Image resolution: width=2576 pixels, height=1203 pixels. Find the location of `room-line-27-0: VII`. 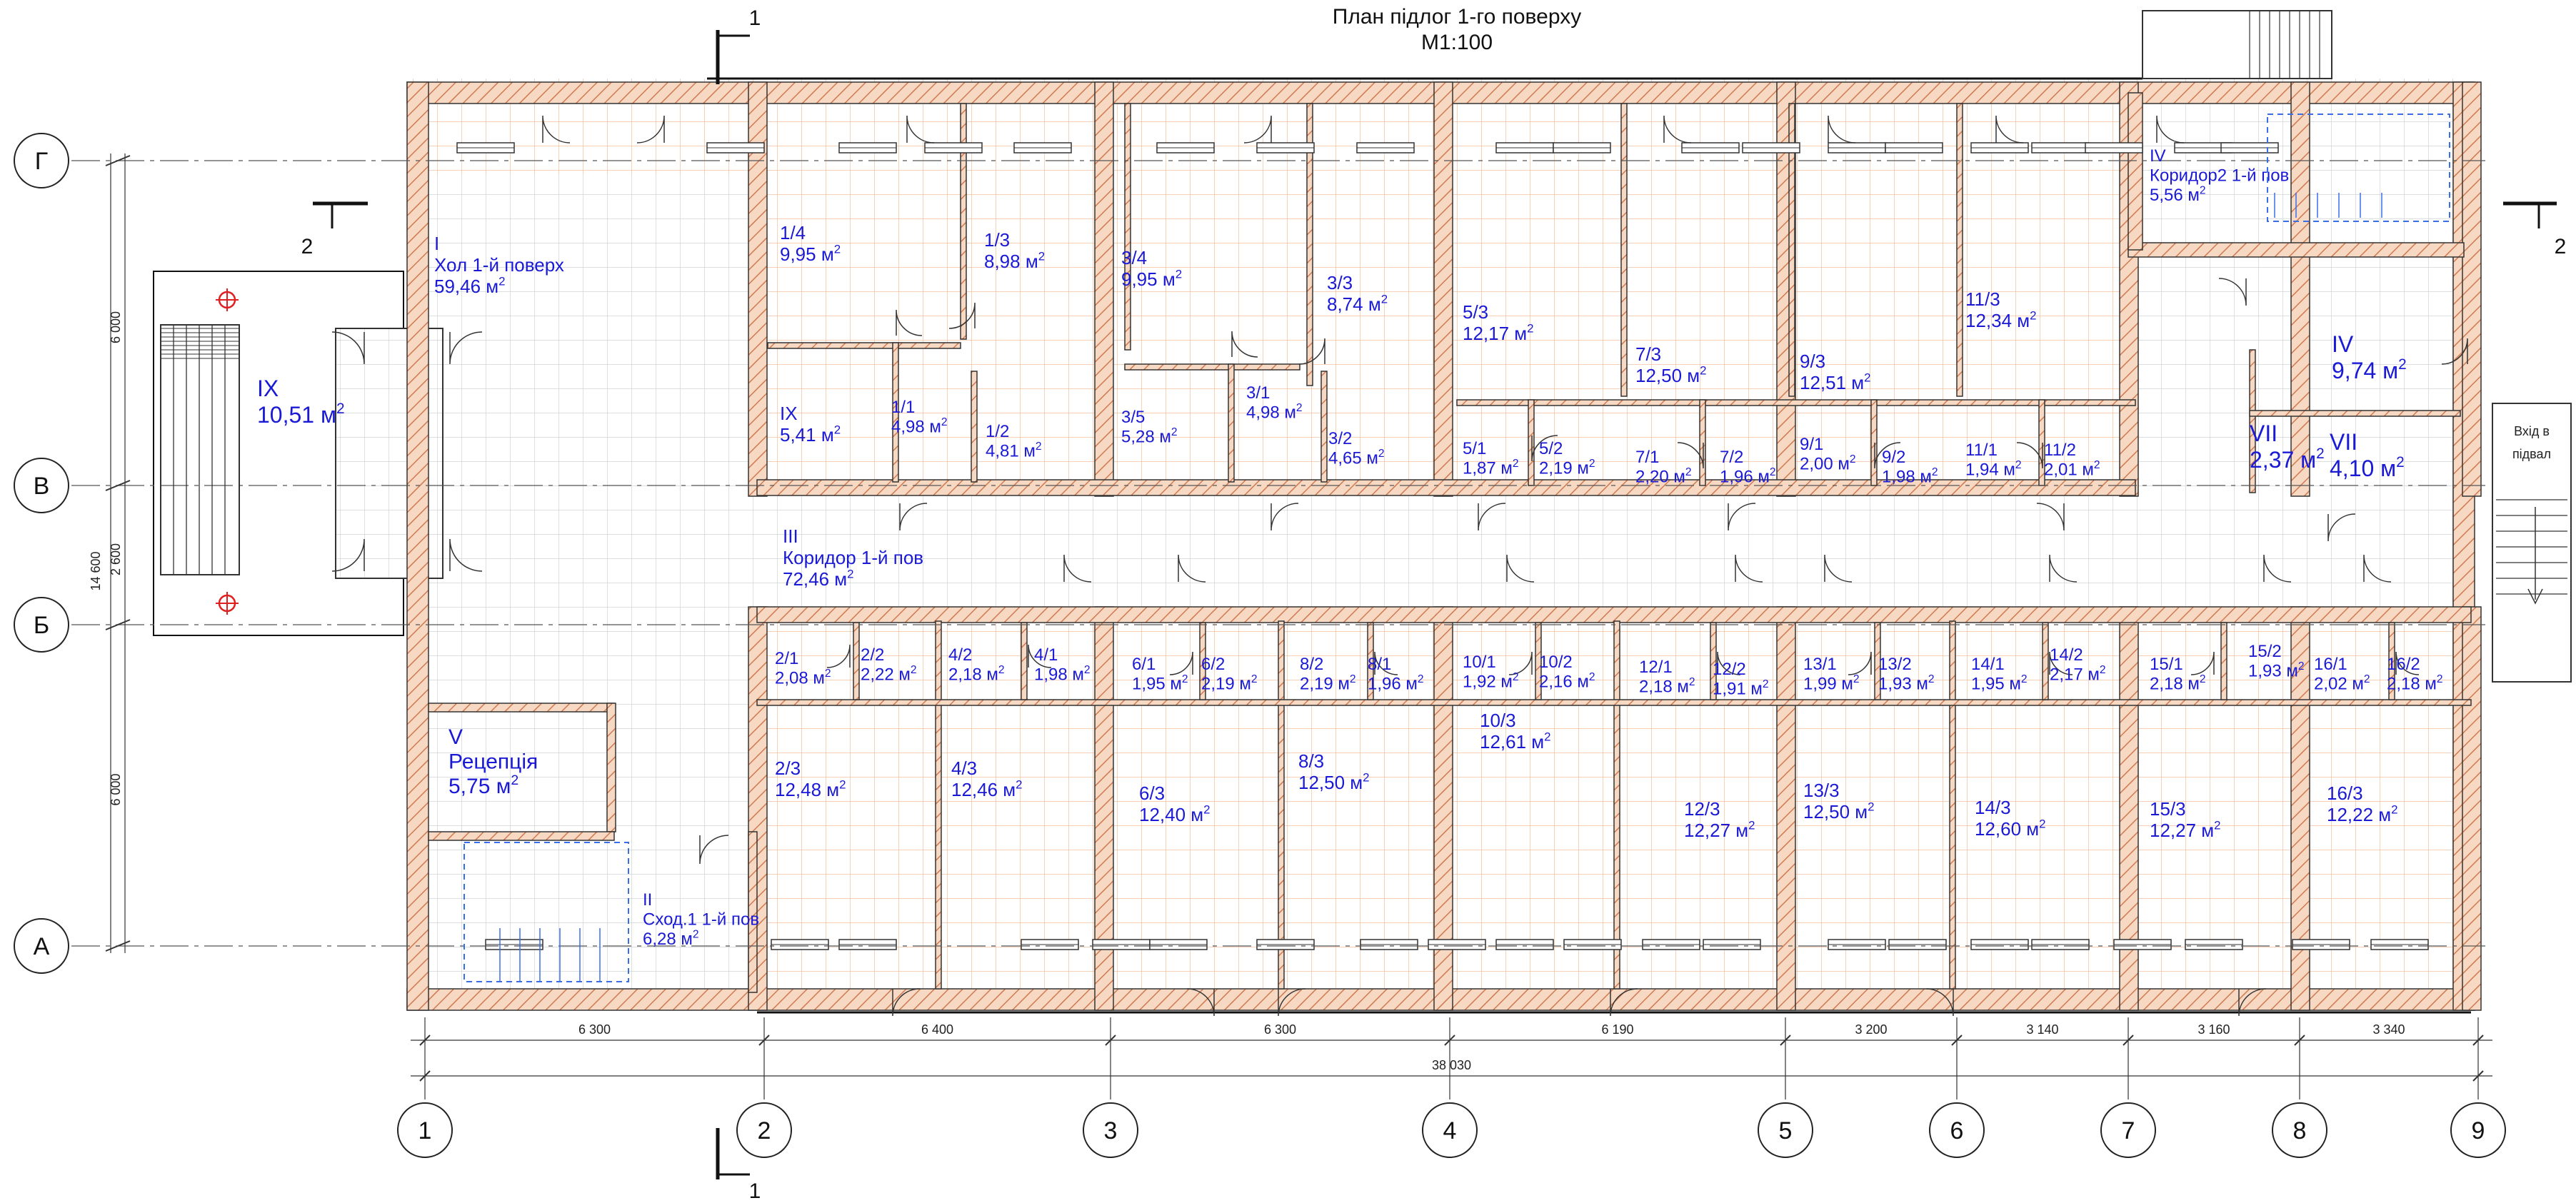

room-line-27-0: VII is located at coordinates (2343, 442).